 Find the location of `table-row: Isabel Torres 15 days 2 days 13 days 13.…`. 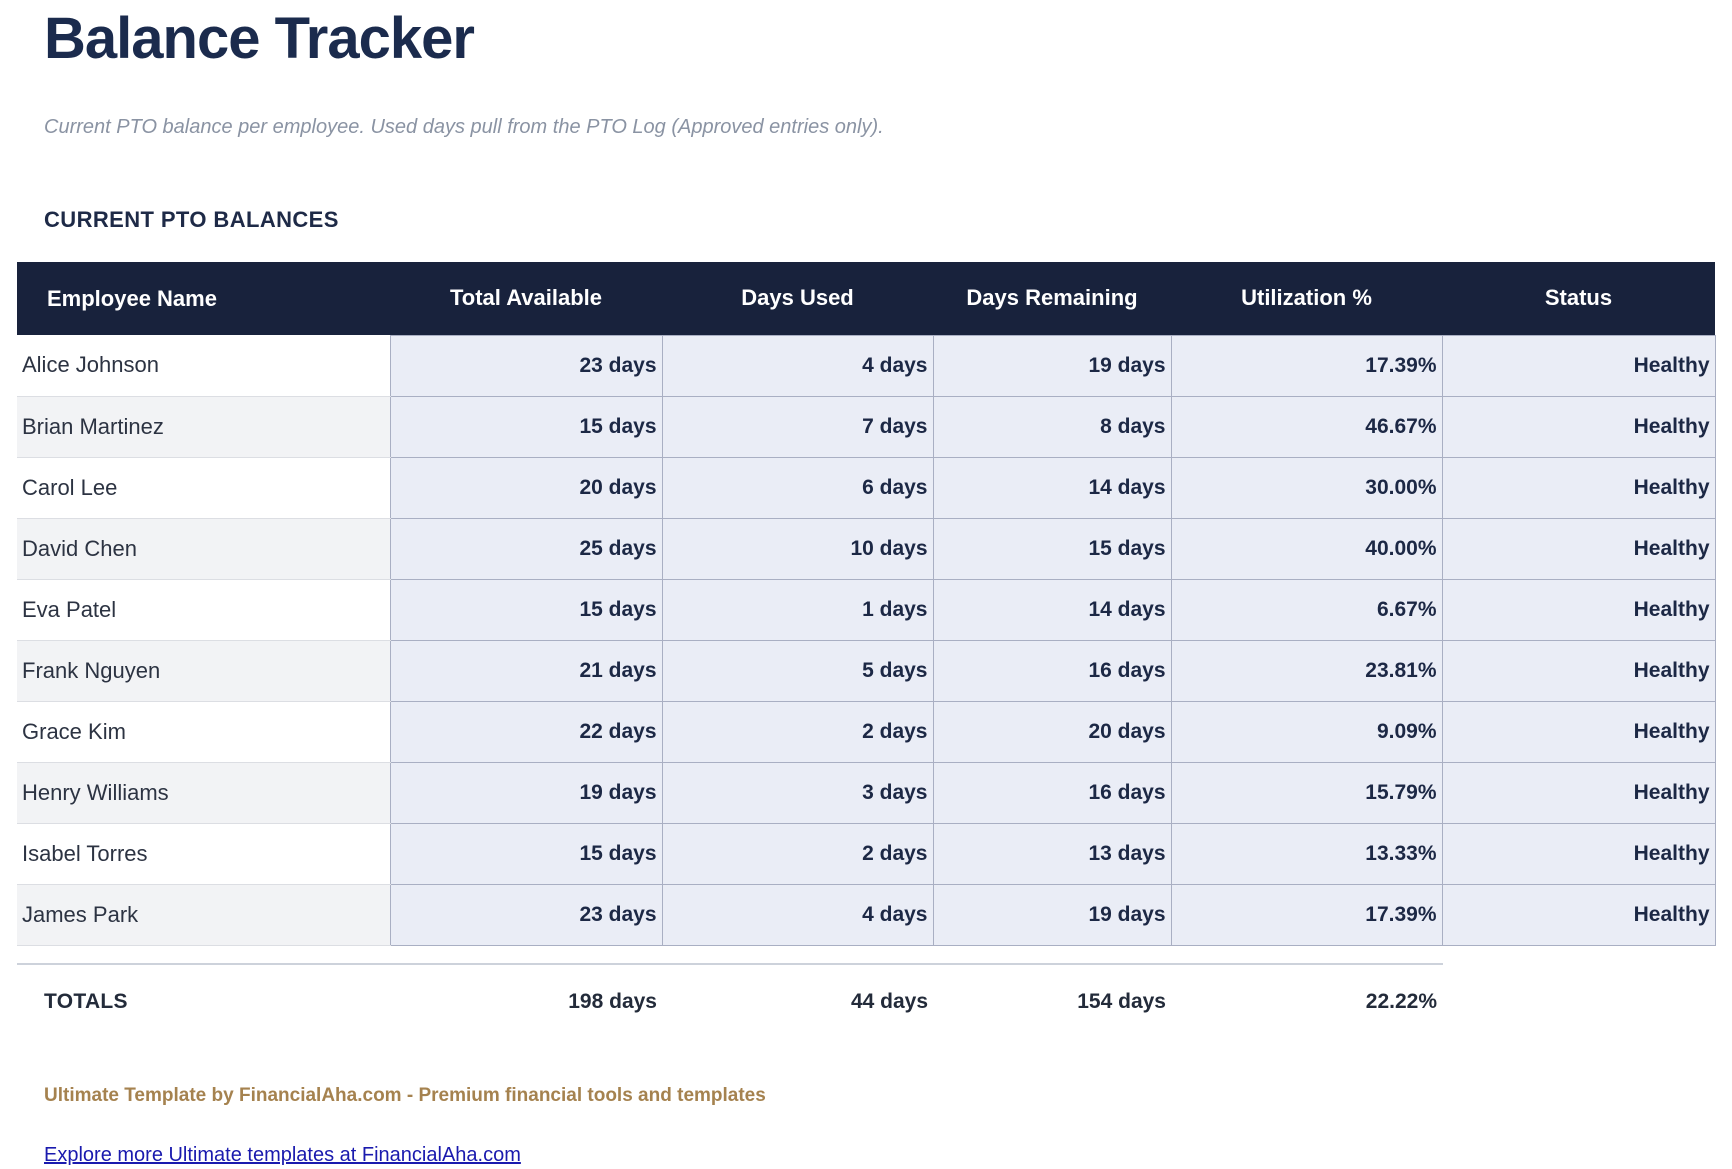

table-row: Isabel Torres 15 days 2 days 13 days 13.… is located at coordinates (866, 853).